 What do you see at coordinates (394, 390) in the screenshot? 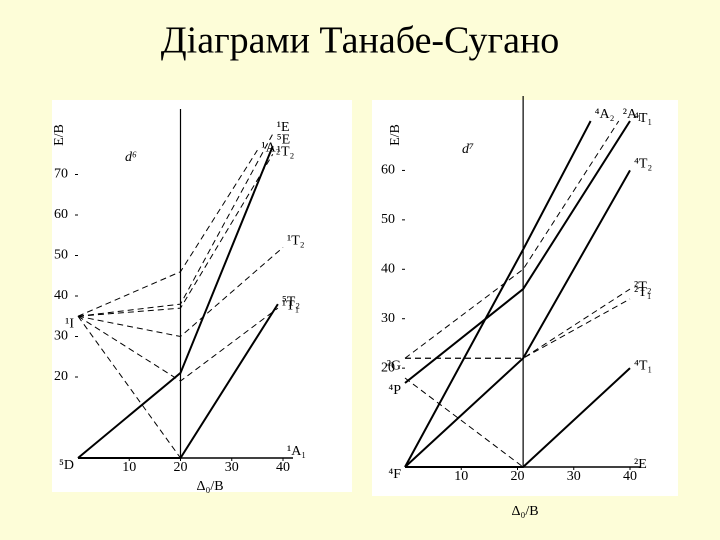
I see `term-label: ⁴P` at bounding box center [394, 390].